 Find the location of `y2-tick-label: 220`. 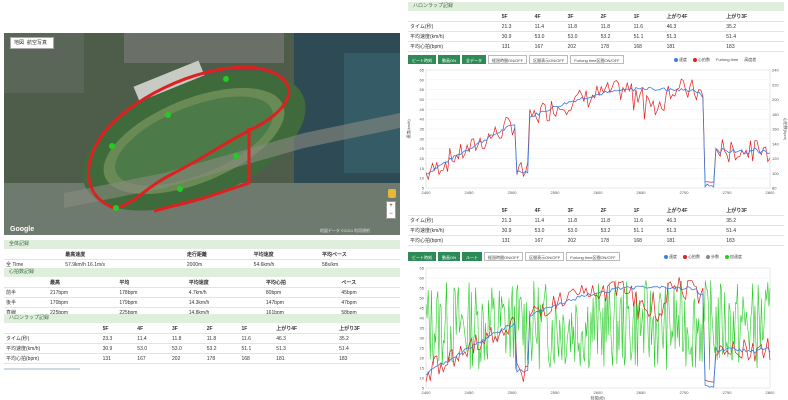

y2-tick-label: 220 is located at coordinates (775, 84).